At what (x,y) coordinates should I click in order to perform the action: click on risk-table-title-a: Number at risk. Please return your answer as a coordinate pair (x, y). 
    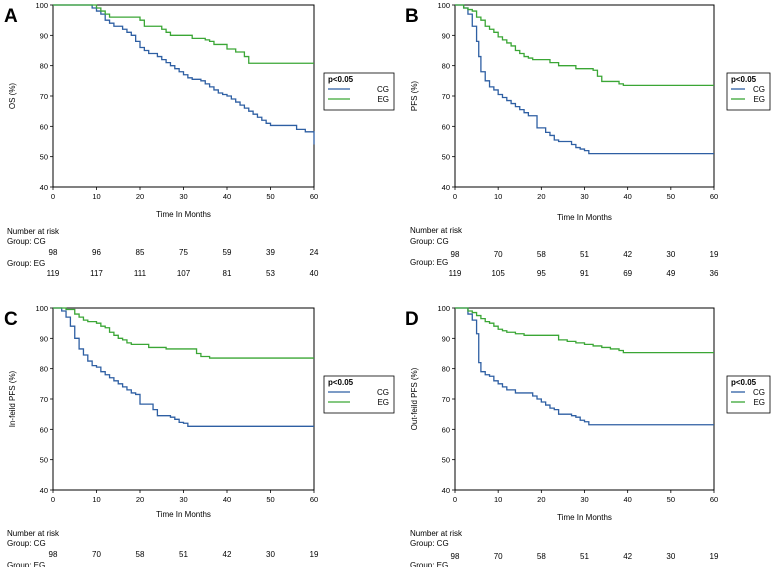
    Looking at the image, I should click on (33, 231).